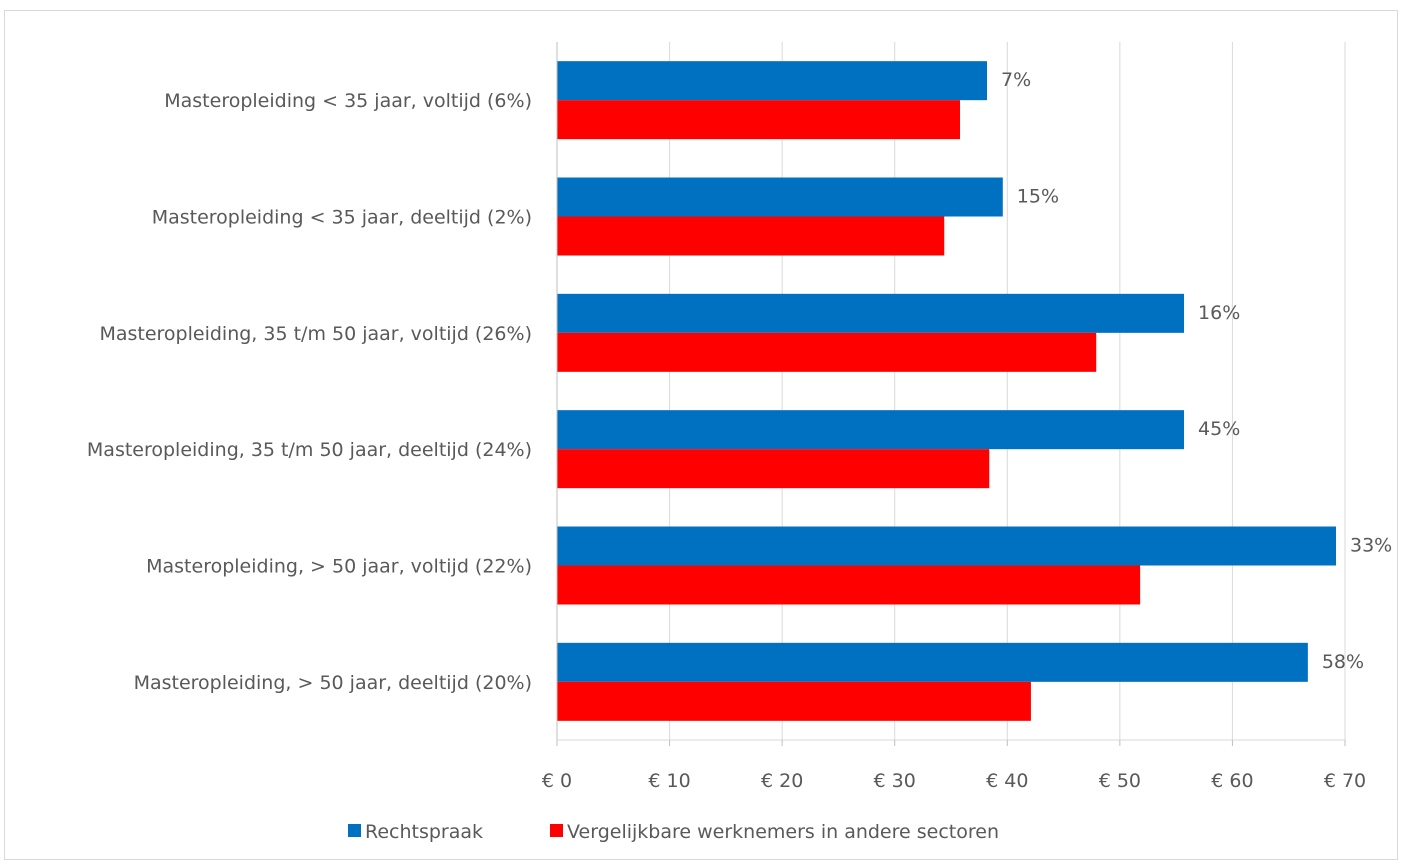  What do you see at coordinates (1343, 662) in the screenshot?
I see `data-label: 58%` at bounding box center [1343, 662].